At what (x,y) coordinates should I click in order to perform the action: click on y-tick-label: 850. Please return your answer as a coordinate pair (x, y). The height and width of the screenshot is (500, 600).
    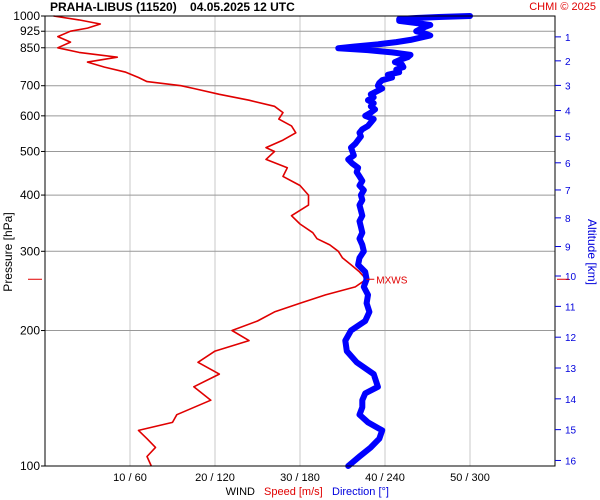
    Looking at the image, I should click on (30, 48).